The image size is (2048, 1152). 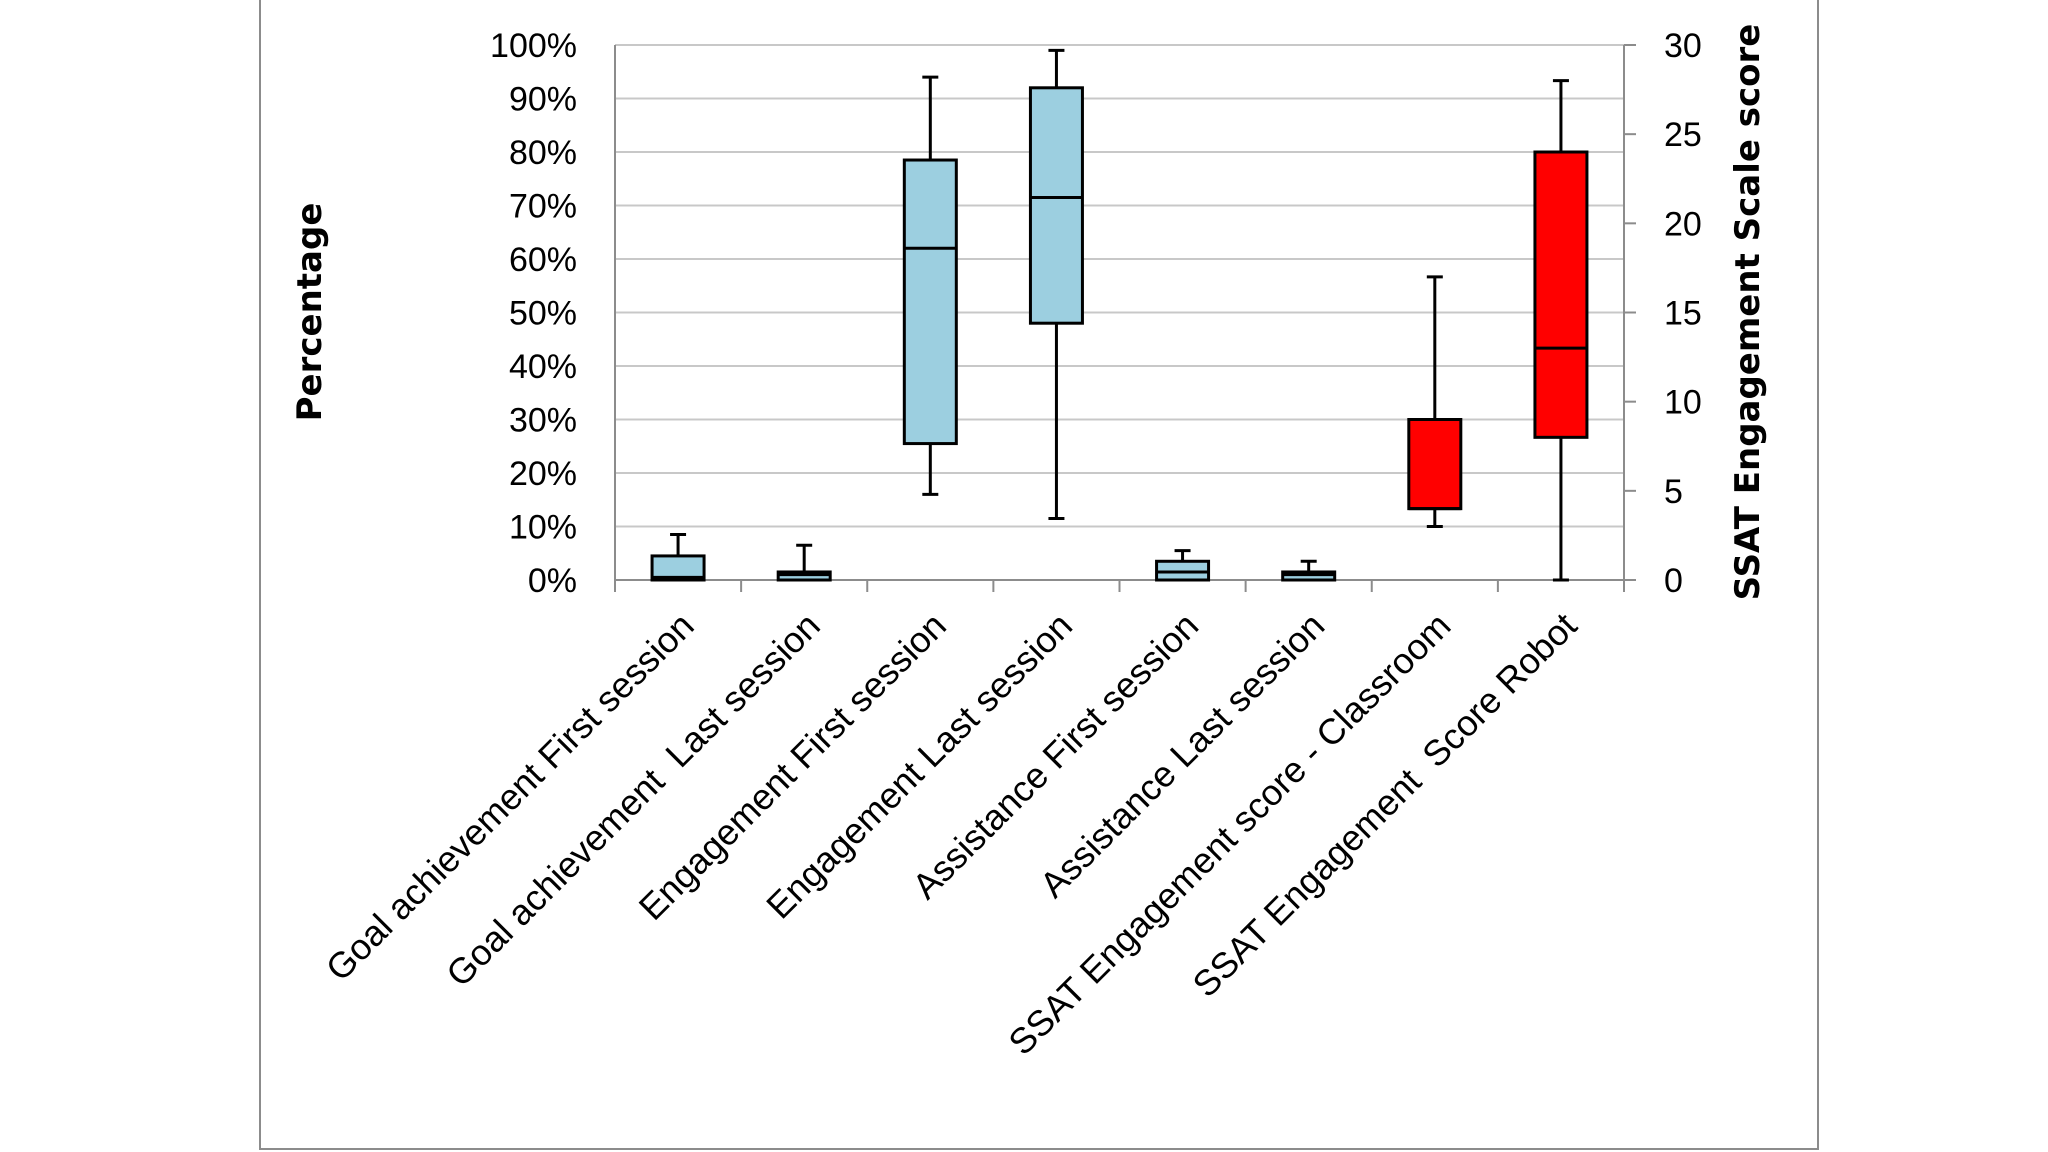 I want to click on category-label: SSAT Engagement score - Classroom, so click(x=1229, y=834).